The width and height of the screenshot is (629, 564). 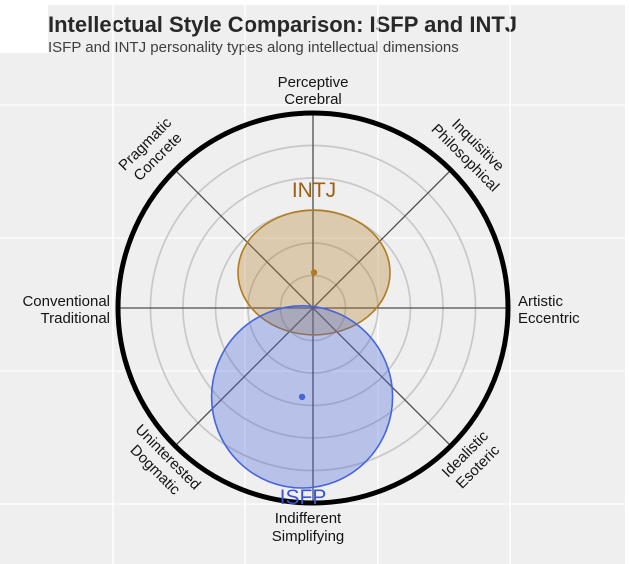 What do you see at coordinates (313, 99) in the screenshot?
I see `axis-label-north-line2: Cerebral` at bounding box center [313, 99].